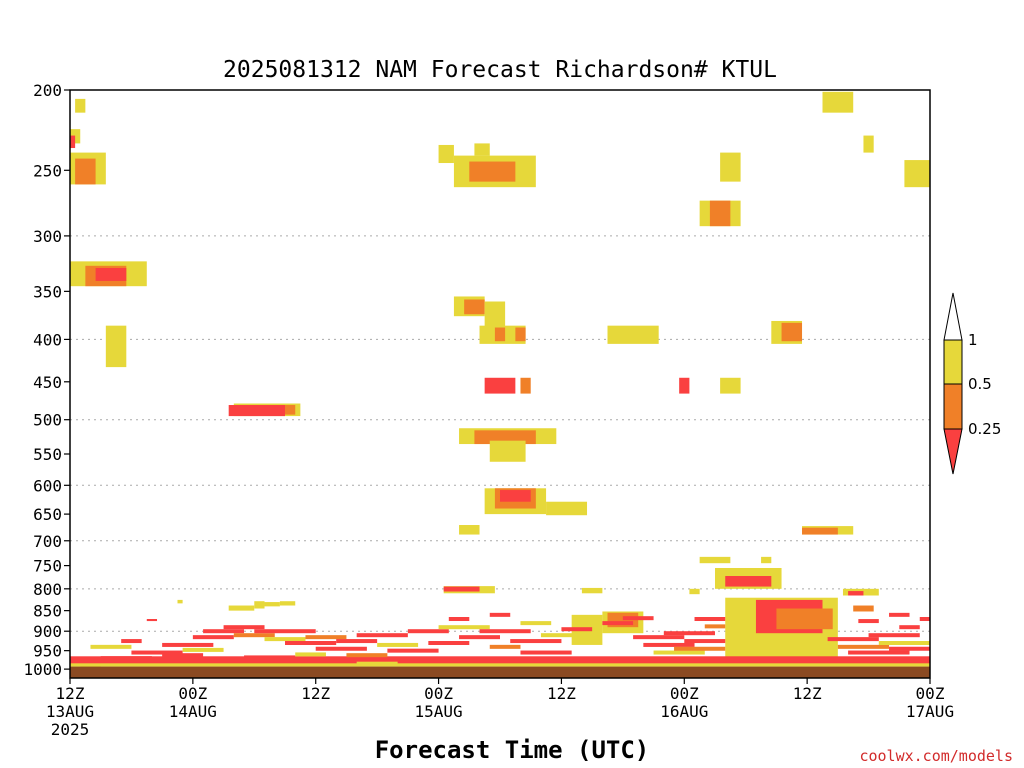 This screenshot has width=1024, height=768. Describe the element at coordinates (47, 339) in the screenshot. I see `y-tick-label: 400` at that location.